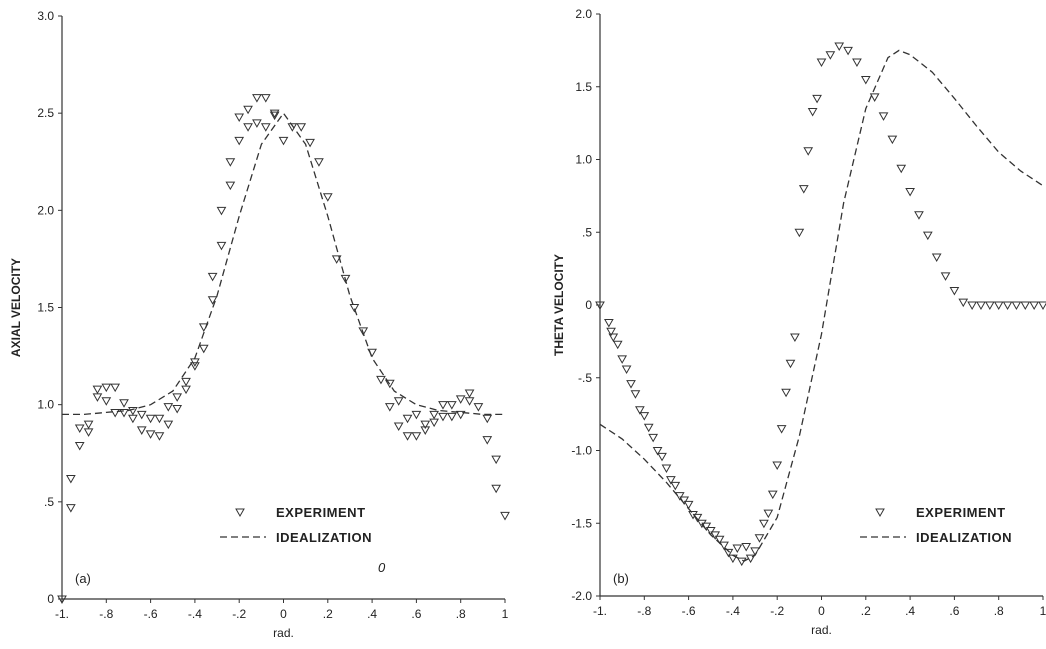 The height and width of the screenshot is (649, 1046). What do you see at coordinates (45, 113) in the screenshot?
I see `y-tick-label: 2.5` at bounding box center [45, 113].